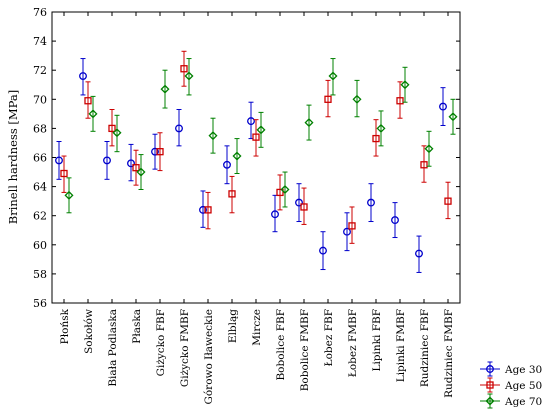  What do you see at coordinates (425, 348) in the screenshot?
I see `category-label: Rudziniec FBF` at bounding box center [425, 348].